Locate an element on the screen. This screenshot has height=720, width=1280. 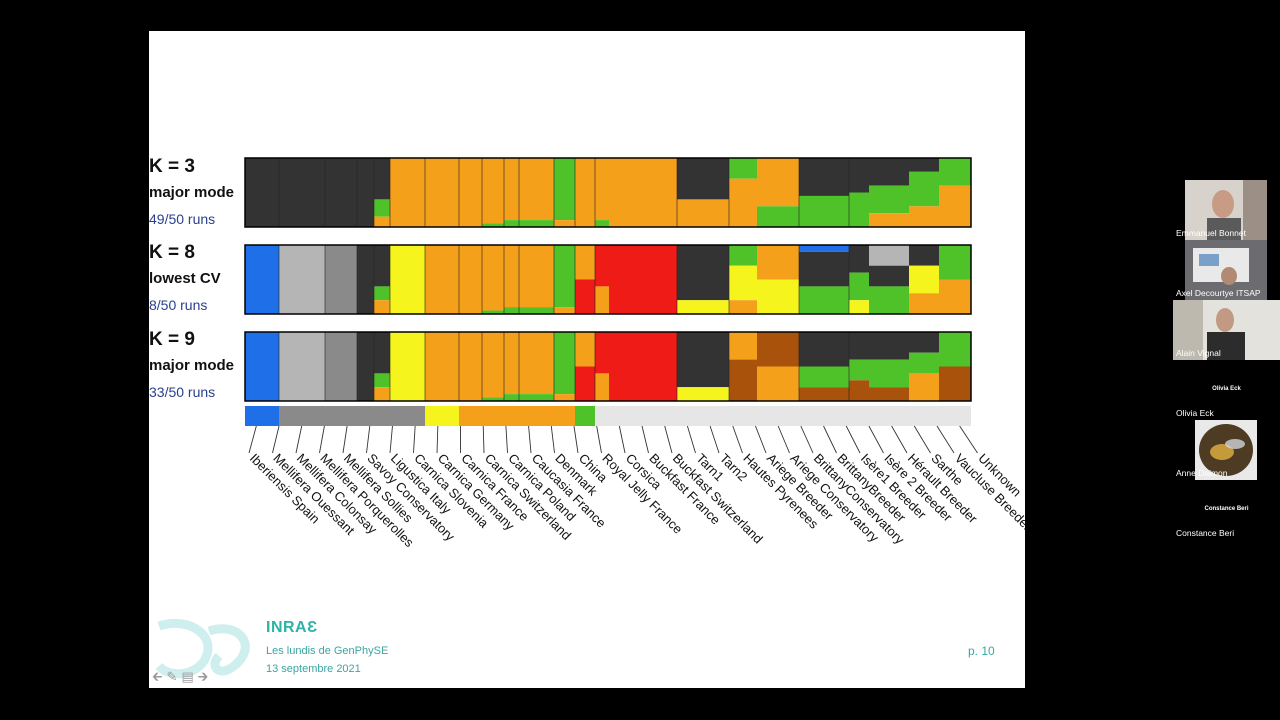
k8-runs: 8/50 runs is located at coordinates (178, 305).